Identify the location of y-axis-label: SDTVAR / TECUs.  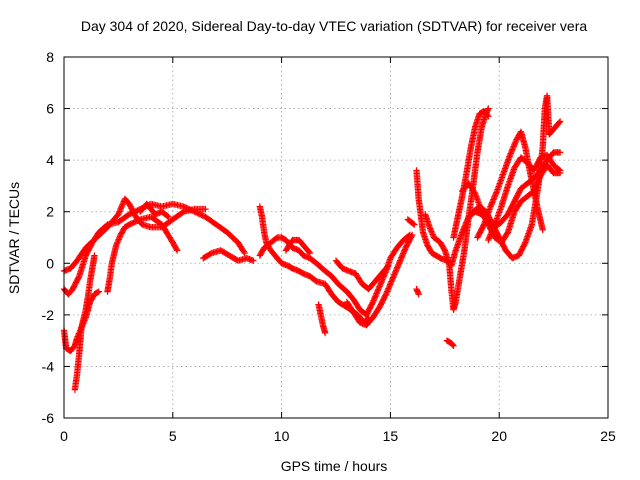
(14, 238).